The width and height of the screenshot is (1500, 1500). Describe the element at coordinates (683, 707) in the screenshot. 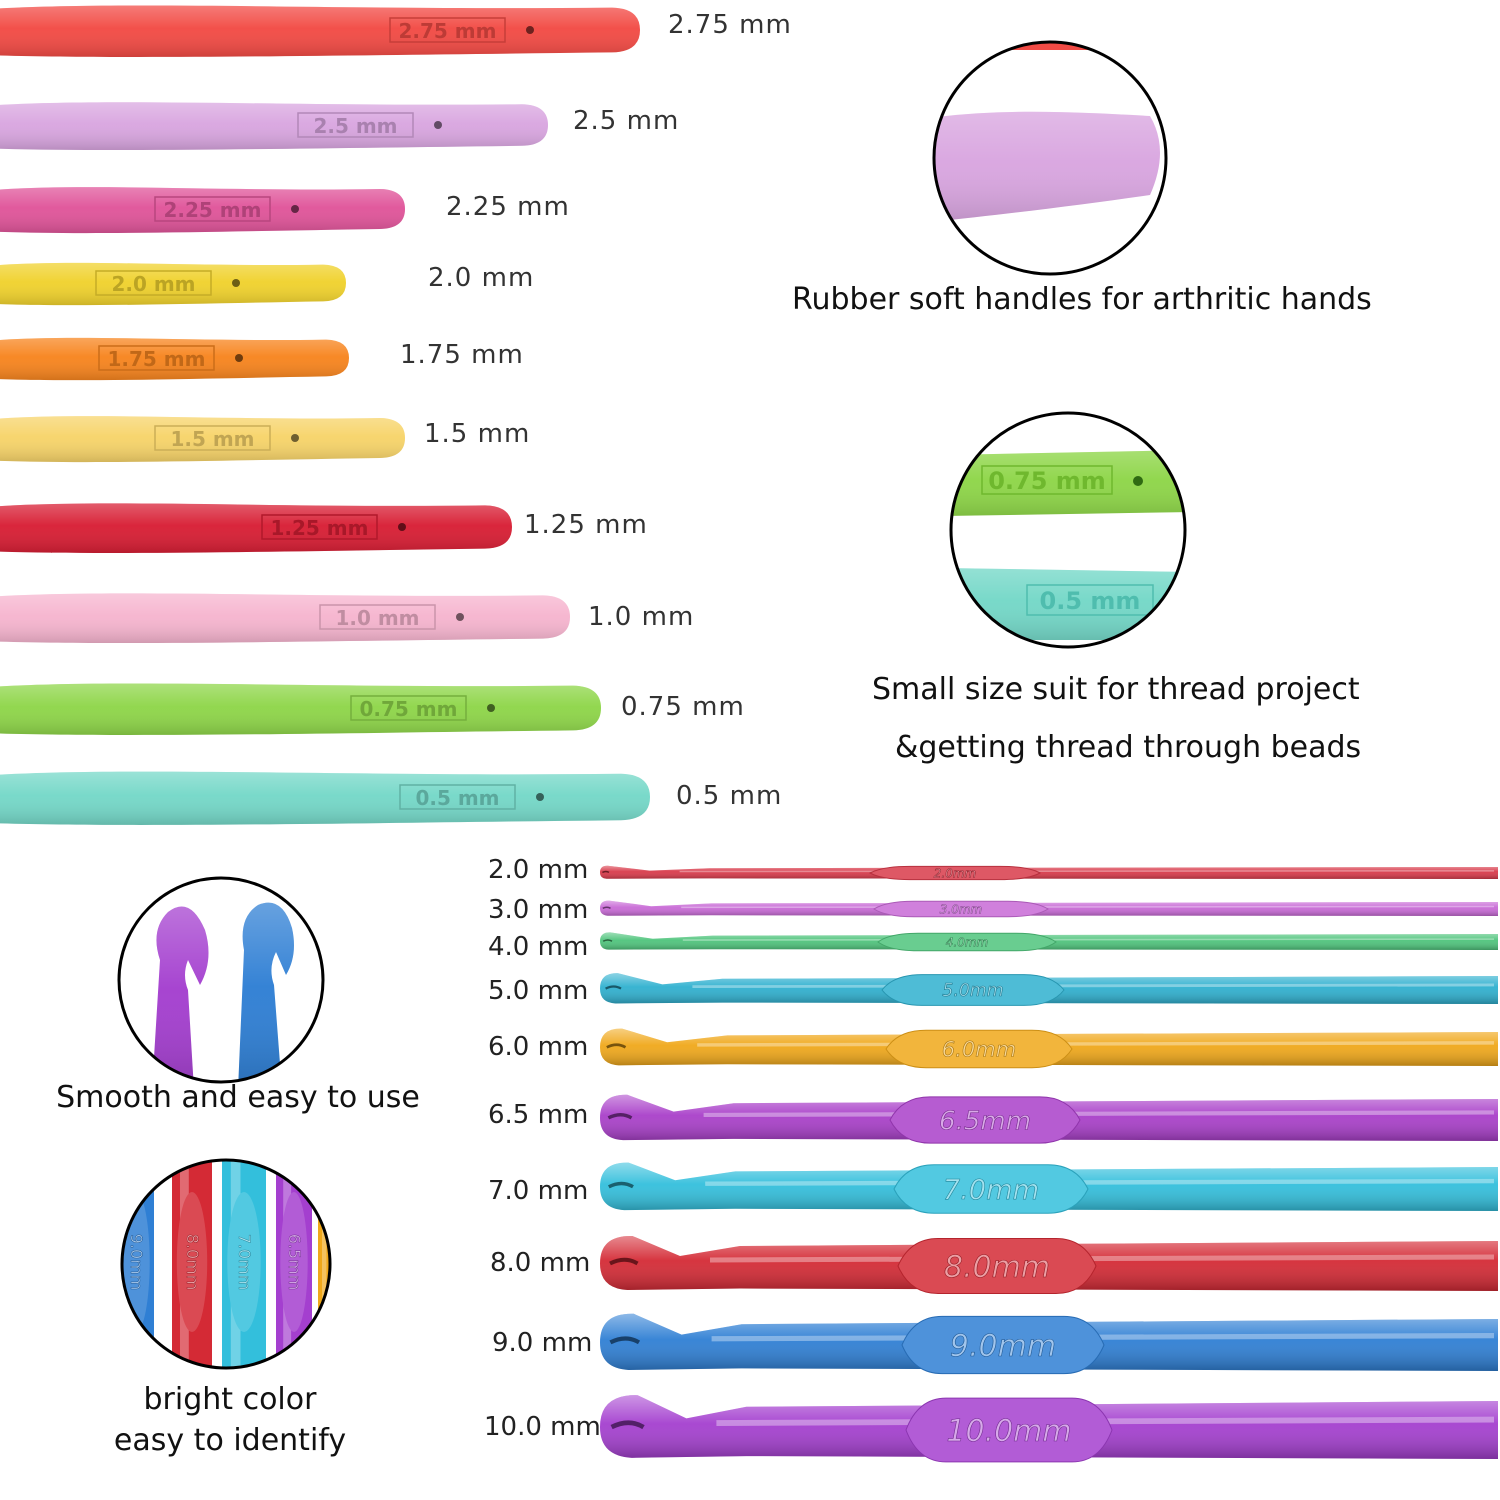

I see `rubber-hook-size-label: 0.75 mm` at that location.